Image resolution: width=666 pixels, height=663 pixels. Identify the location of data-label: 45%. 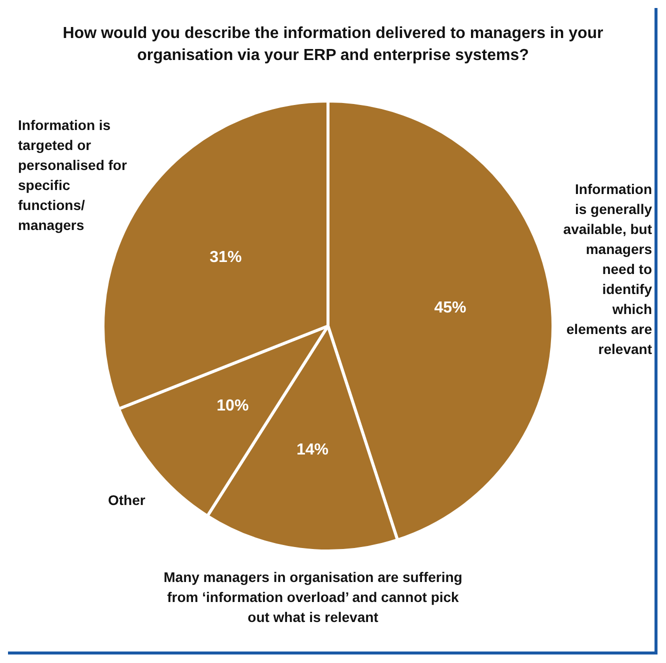
(450, 307).